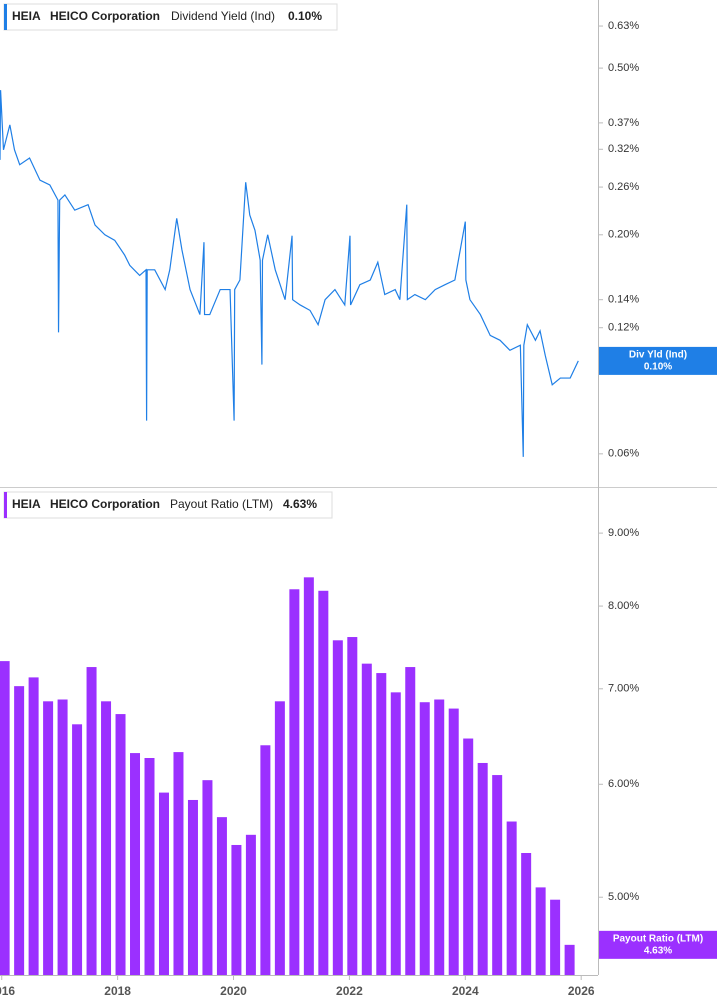 This screenshot has height=1005, width=717. Describe the element at coordinates (300, 504) in the screenshot. I see `latest-value: 4.63%` at that location.